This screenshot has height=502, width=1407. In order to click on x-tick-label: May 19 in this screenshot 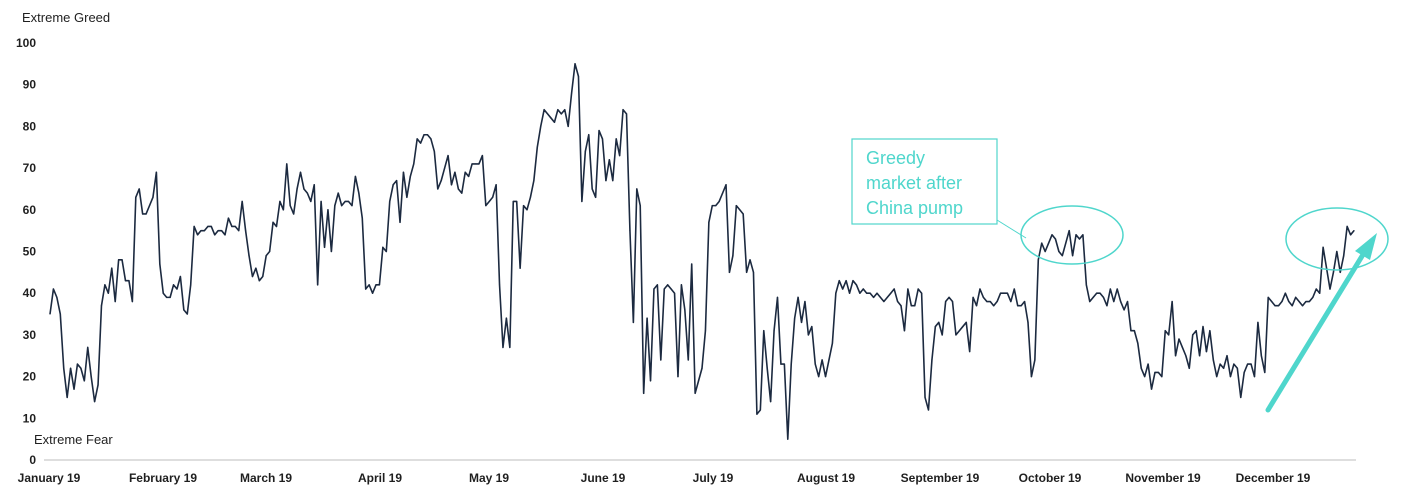, I will do `click(489, 478)`.